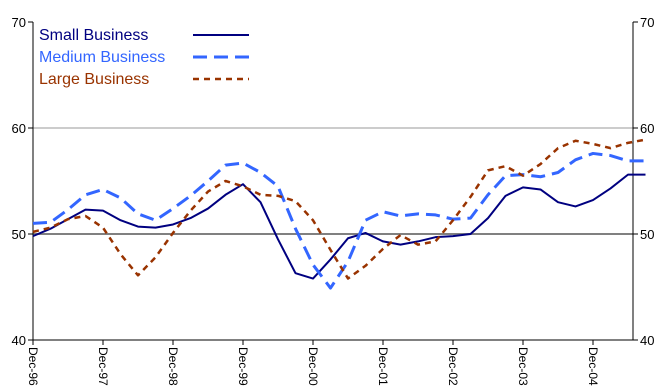  I want to click on x-tick-label: Dec-03, so click(523, 366).